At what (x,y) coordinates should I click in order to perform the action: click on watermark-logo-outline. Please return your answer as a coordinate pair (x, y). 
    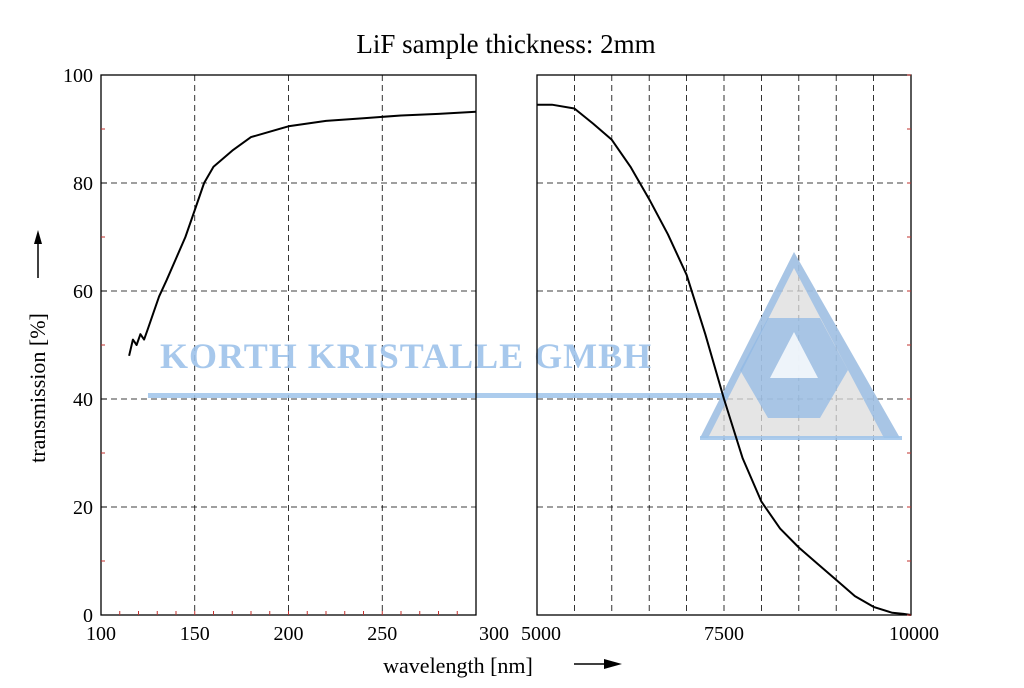
    Looking at the image, I should click on (800, 345).